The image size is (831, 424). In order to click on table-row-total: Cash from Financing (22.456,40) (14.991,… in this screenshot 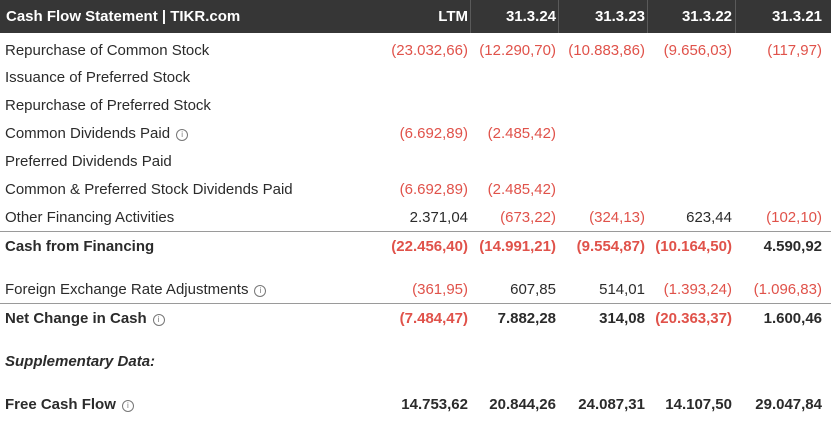, I will do `click(415, 245)`.